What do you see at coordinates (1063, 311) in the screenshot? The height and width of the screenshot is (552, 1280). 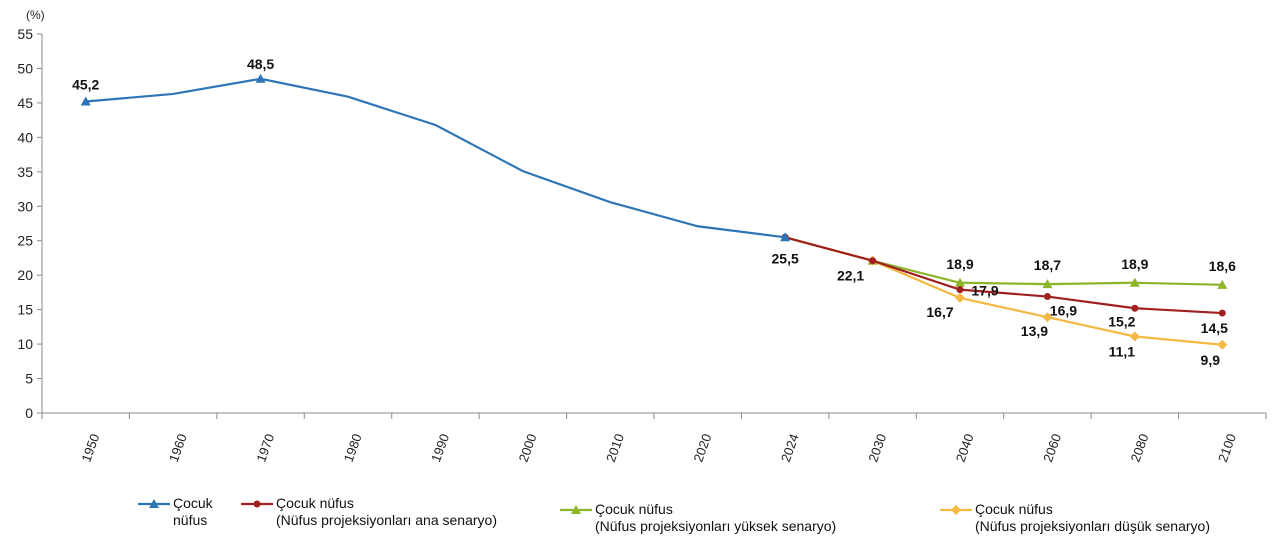 I see `data-label: 16,9` at bounding box center [1063, 311].